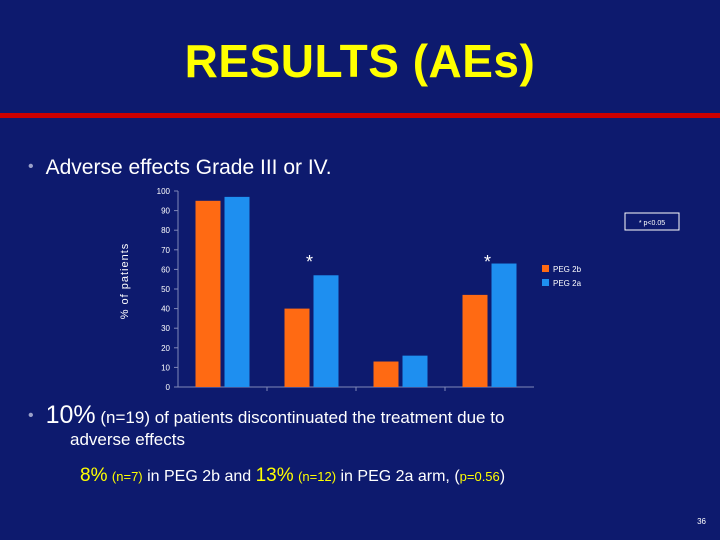  Describe the element at coordinates (127, 439) in the screenshot. I see `discontinuation-text-cont: adverse effects` at that location.